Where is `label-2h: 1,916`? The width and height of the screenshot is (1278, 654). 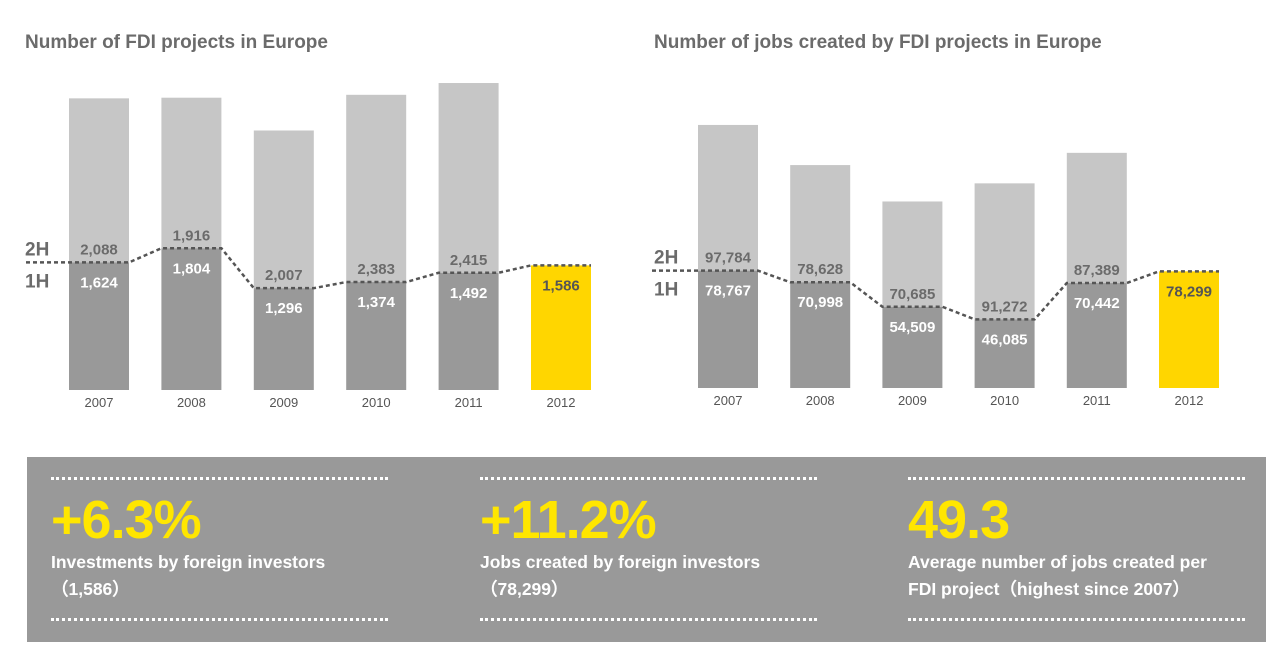
label-2h: 1,916 is located at coordinates (192, 235).